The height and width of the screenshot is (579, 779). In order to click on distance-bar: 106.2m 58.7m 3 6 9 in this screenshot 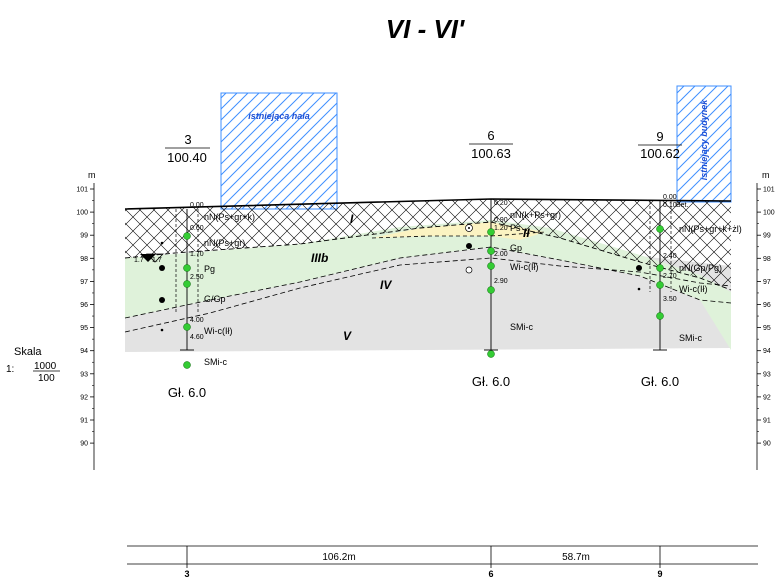, I will do `click(442, 562)`.